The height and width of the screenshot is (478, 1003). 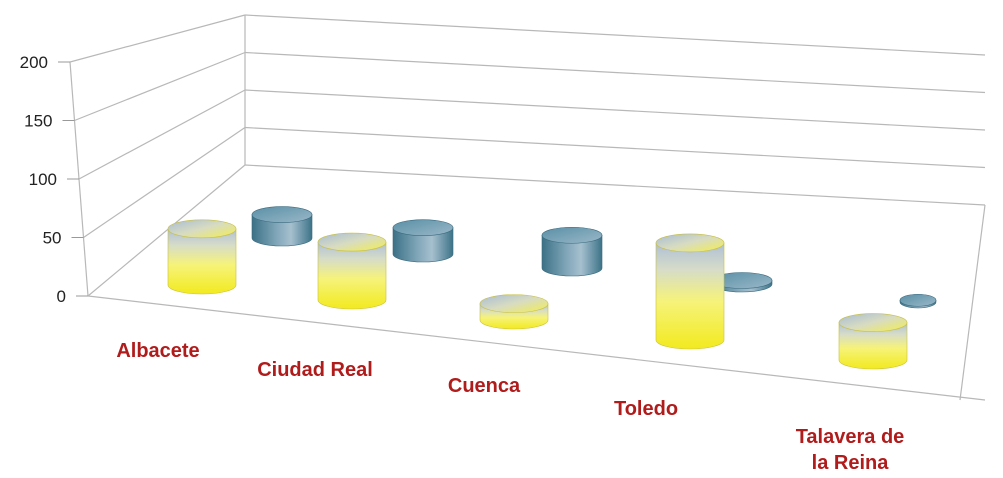 What do you see at coordinates (315, 370) in the screenshot?
I see `category-label: Ciudad Real` at bounding box center [315, 370].